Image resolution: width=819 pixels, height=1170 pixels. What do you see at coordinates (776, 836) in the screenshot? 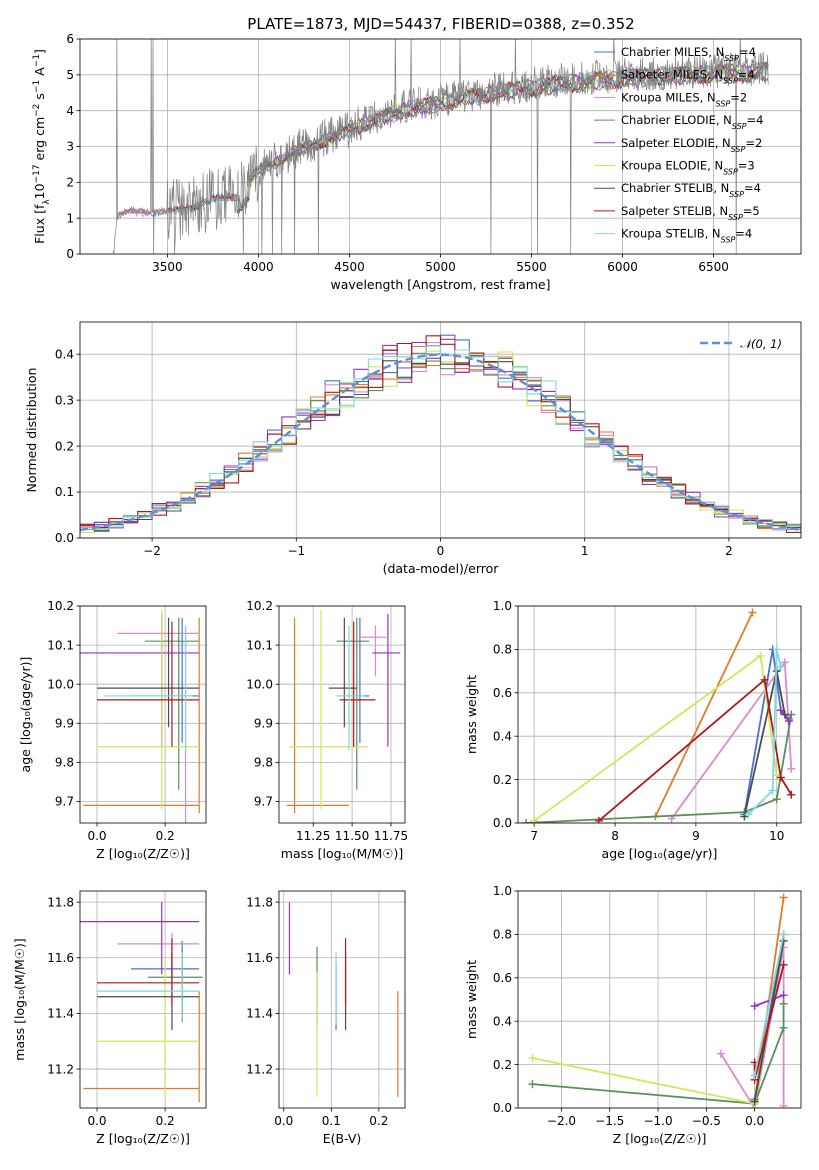
I see `x-tick-label: 10` at bounding box center [776, 836].